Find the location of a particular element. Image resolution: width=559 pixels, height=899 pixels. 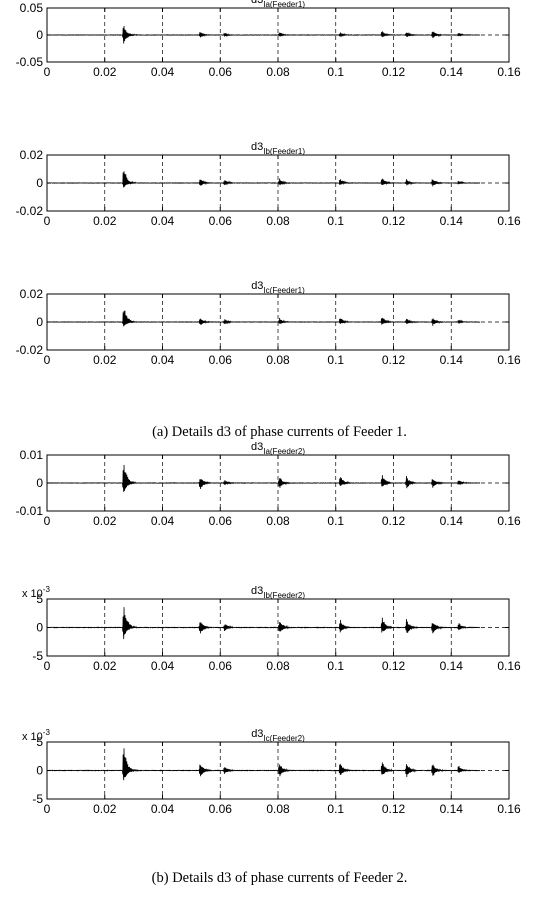

y-tick-label: 0.05 is located at coordinates (32, 8).